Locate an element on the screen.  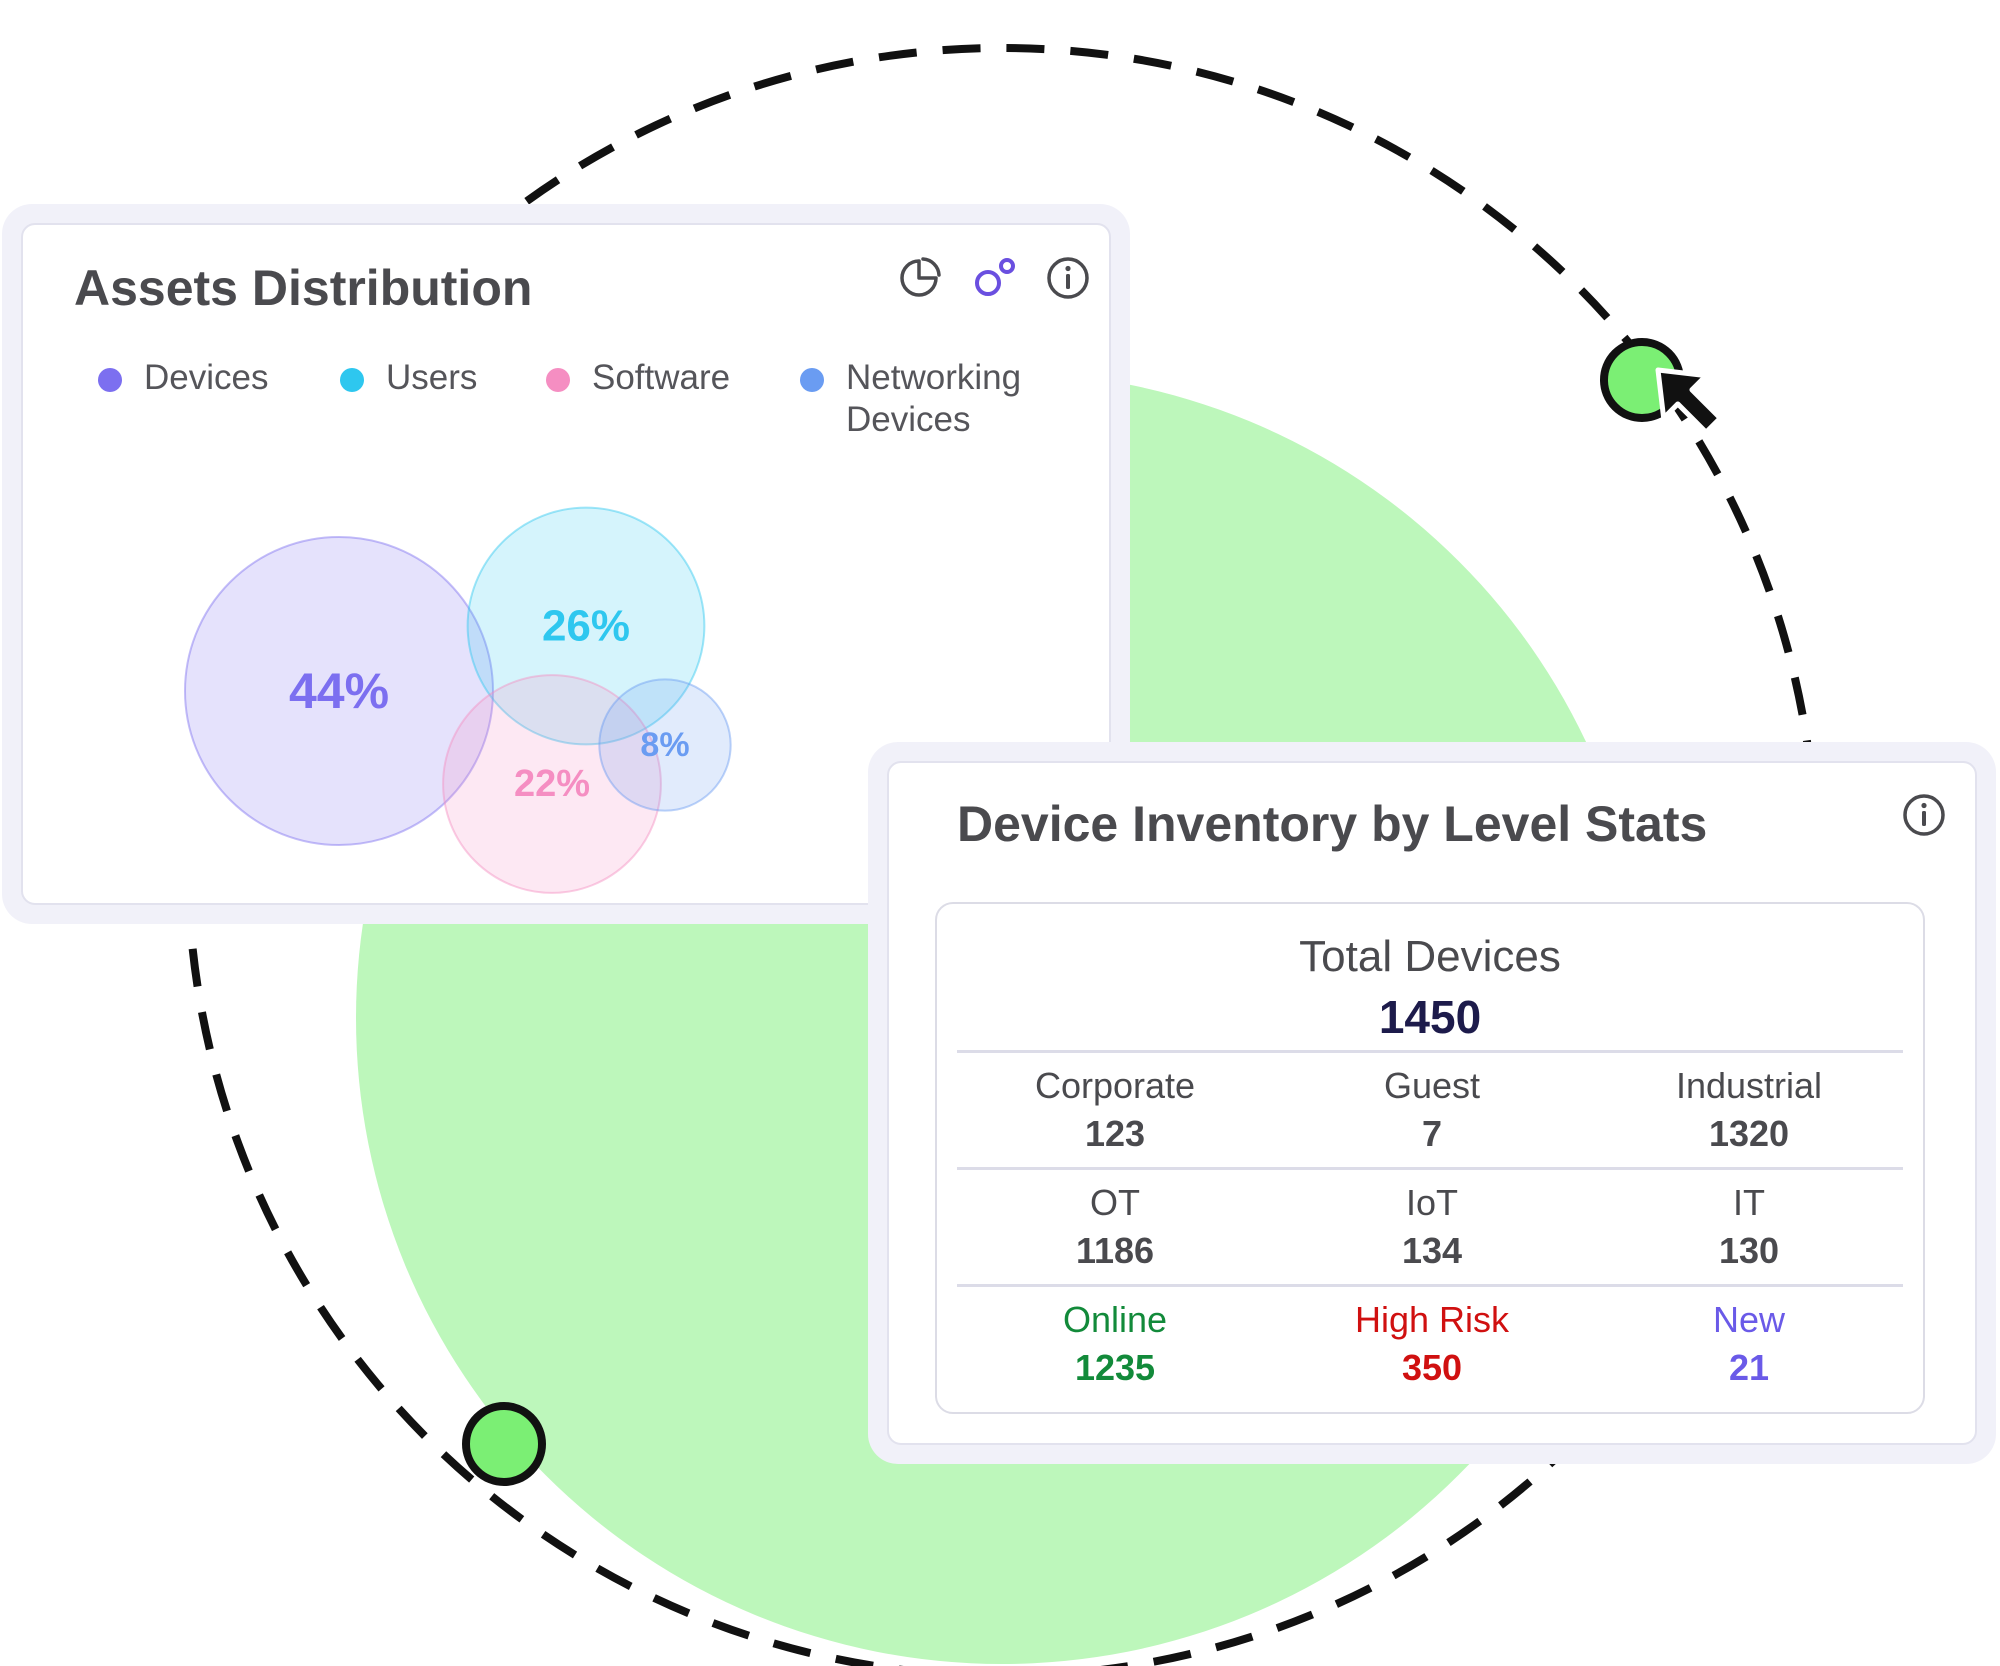
bubble-chart: 44% 26% 22% 8% is located at coordinates (458, 700).